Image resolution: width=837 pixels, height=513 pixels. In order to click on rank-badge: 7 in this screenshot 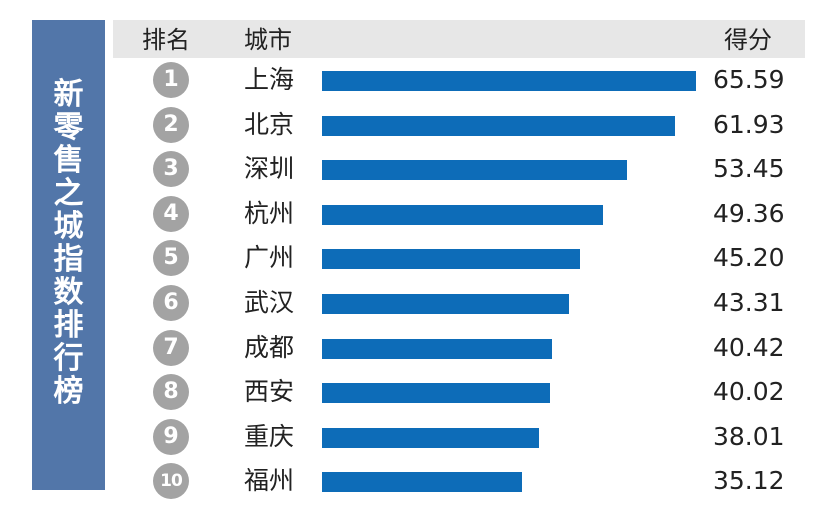, I will do `click(171, 347)`.